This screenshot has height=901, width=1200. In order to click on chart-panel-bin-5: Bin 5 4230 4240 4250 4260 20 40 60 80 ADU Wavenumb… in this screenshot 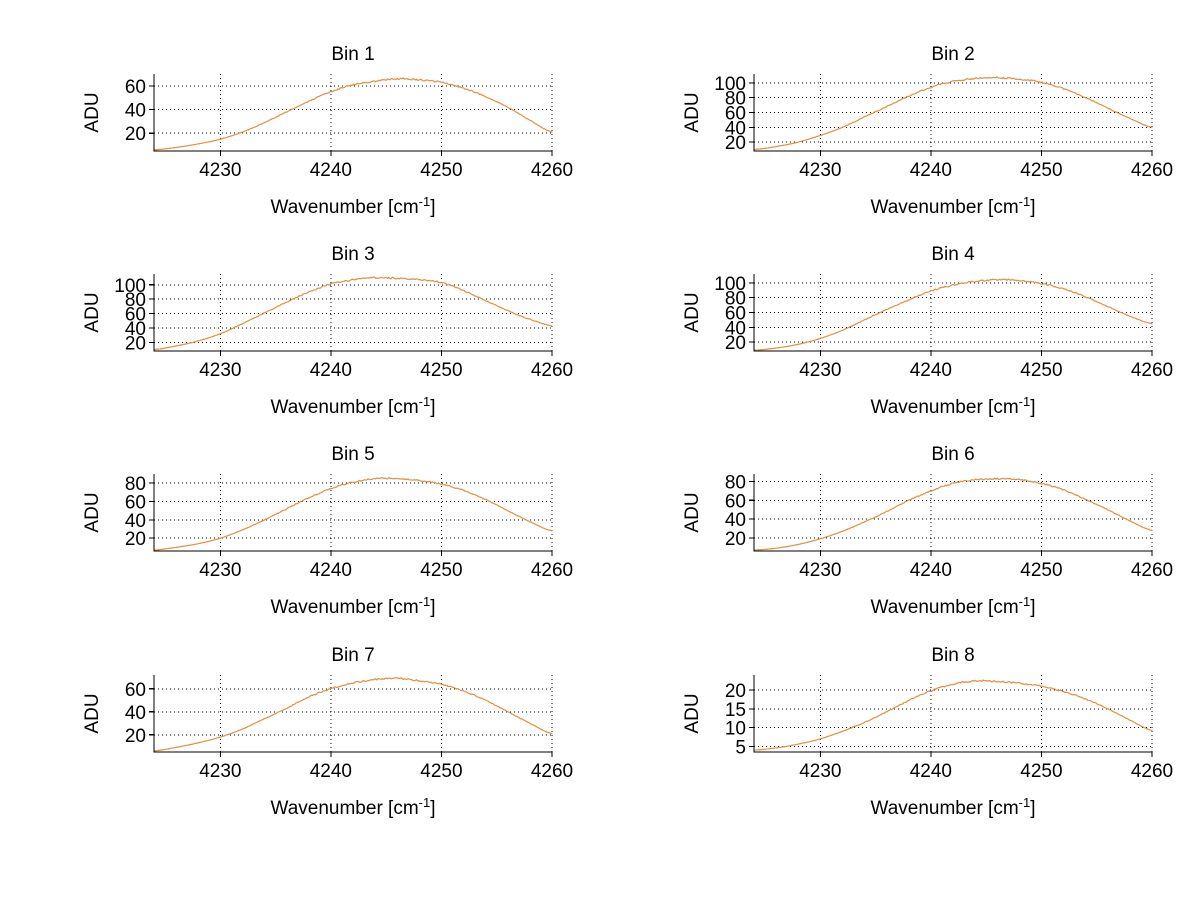, I will do `click(338, 541)`.